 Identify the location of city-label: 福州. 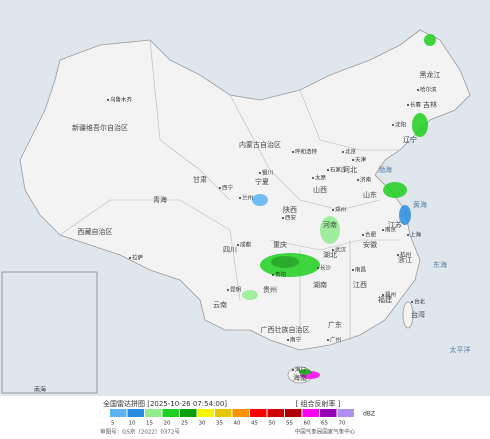
(390, 295).